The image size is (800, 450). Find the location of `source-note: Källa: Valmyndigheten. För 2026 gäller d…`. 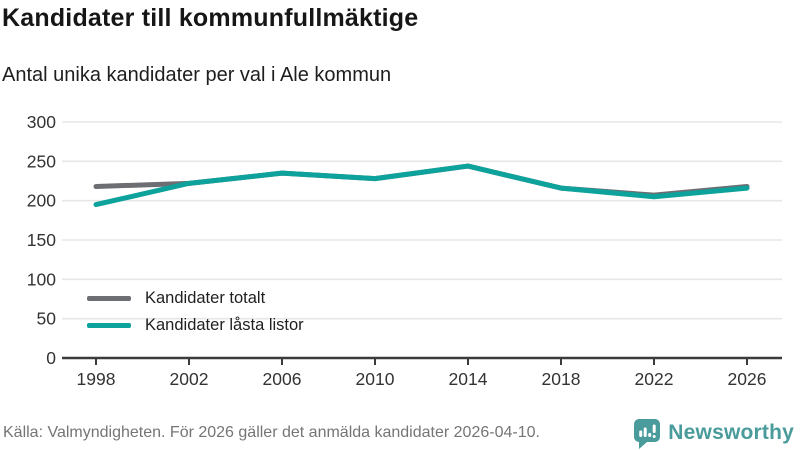

source-note: Källa: Valmyndigheten. För 2026 gäller d… is located at coordinates (271, 432).